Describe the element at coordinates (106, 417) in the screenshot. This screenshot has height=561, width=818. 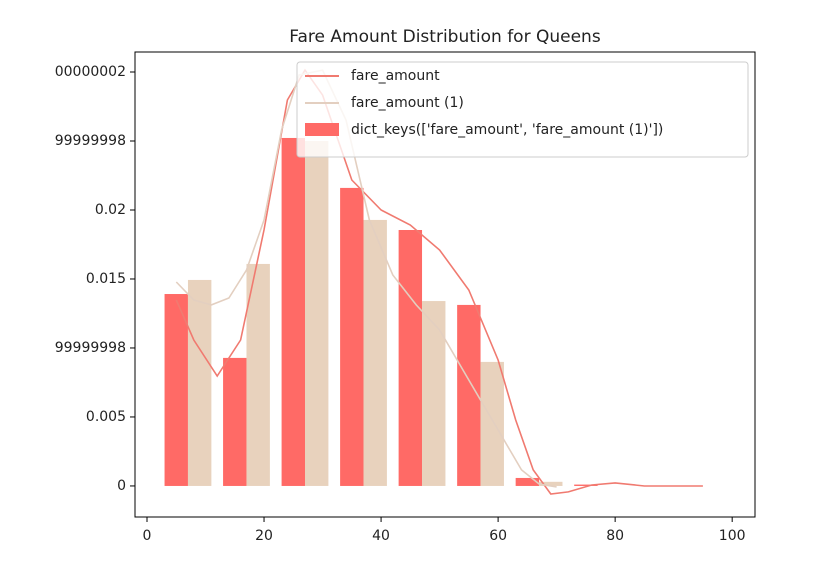
I see `y-tick-label: 0.005` at that location.